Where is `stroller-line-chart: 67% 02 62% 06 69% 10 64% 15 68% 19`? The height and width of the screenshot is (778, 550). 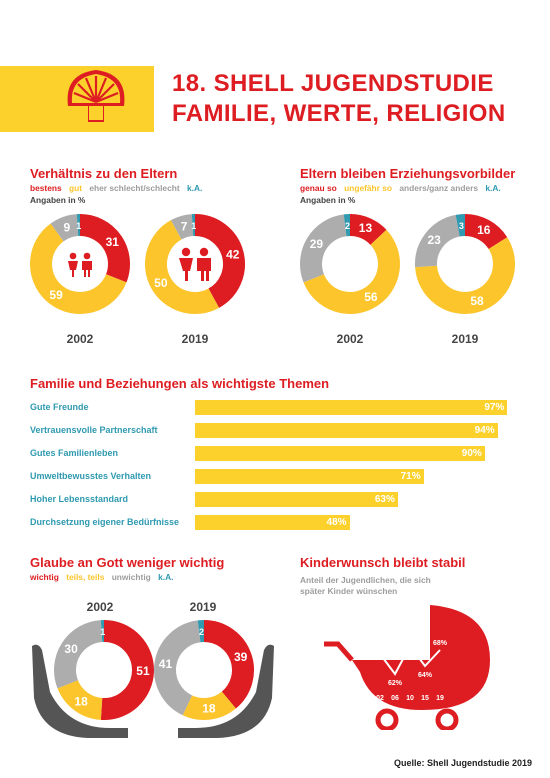
stroller-line-chart: 67% 02 62% 06 69% 10 64% 15 68% 19 is located at coordinates (407, 667).